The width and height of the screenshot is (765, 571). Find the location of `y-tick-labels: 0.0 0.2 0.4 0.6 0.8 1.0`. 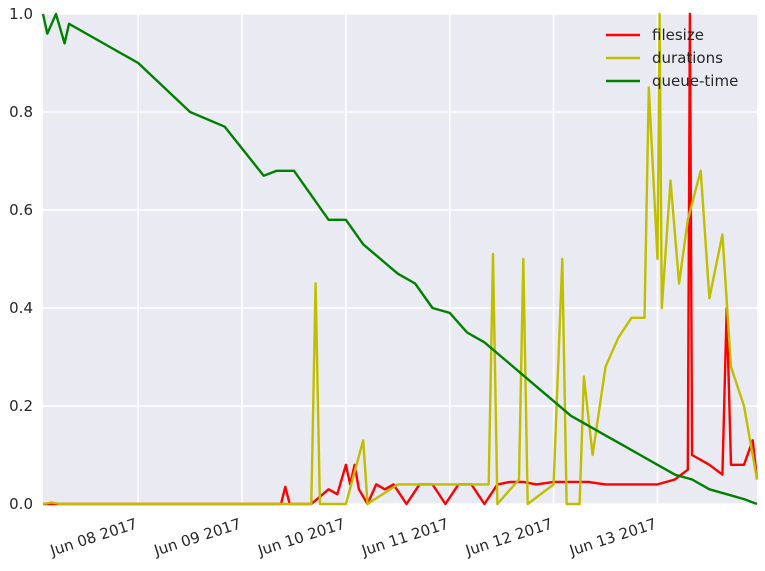

y-tick-labels: 0.0 0.2 0.4 0.6 0.8 1.0 is located at coordinates (21, 259).